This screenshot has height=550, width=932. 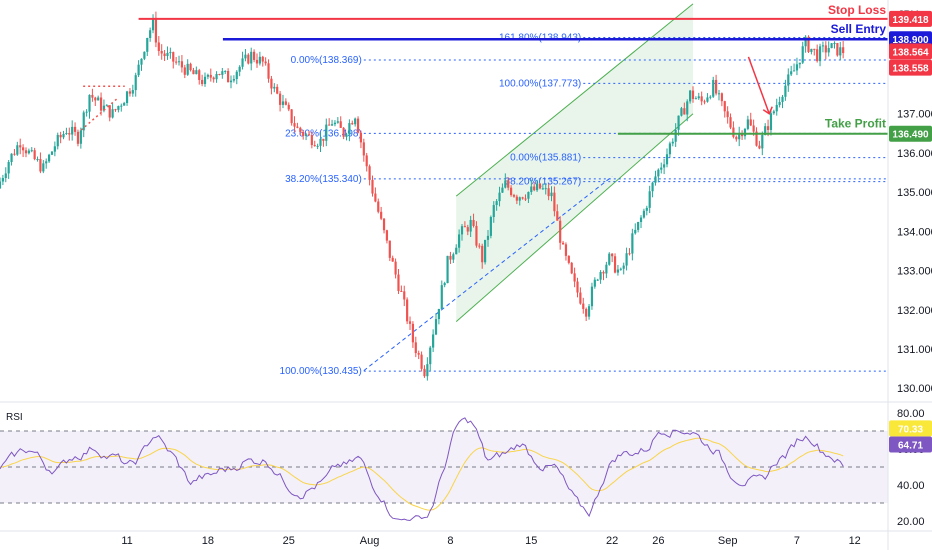 What do you see at coordinates (855, 541) in the screenshot?
I see `time-tick-label: 12` at bounding box center [855, 541].